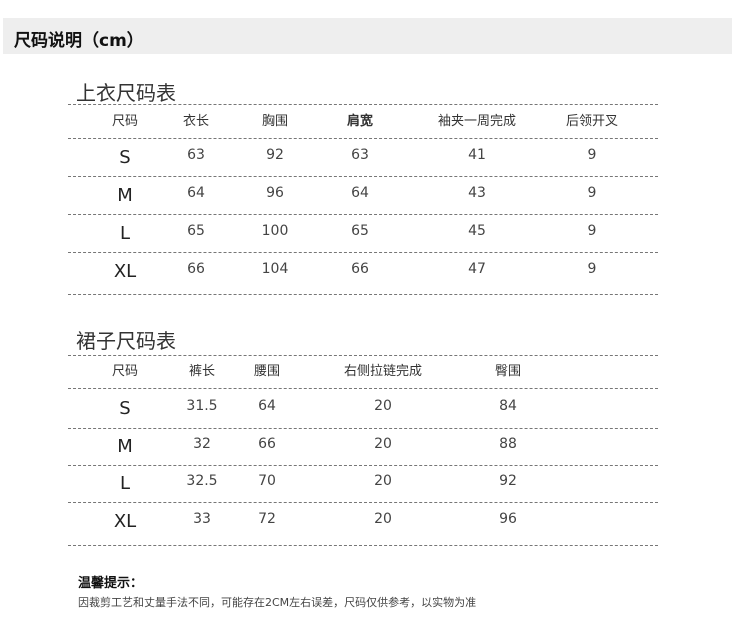 This screenshot has width=750, height=644. Describe the element at coordinates (267, 481) in the screenshot. I see `table-cell: 70` at that location.